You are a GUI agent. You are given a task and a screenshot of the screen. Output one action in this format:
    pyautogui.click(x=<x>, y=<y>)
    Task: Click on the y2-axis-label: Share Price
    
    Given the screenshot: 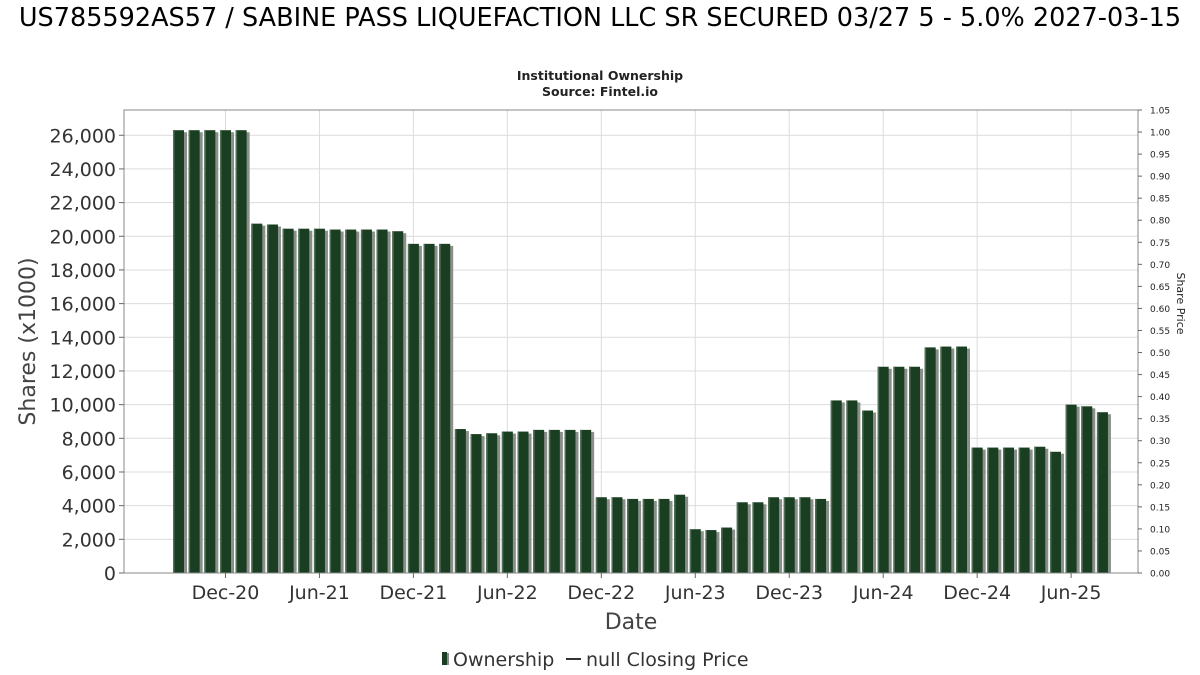 What is the action you would take?
    pyautogui.click(x=1180, y=303)
    